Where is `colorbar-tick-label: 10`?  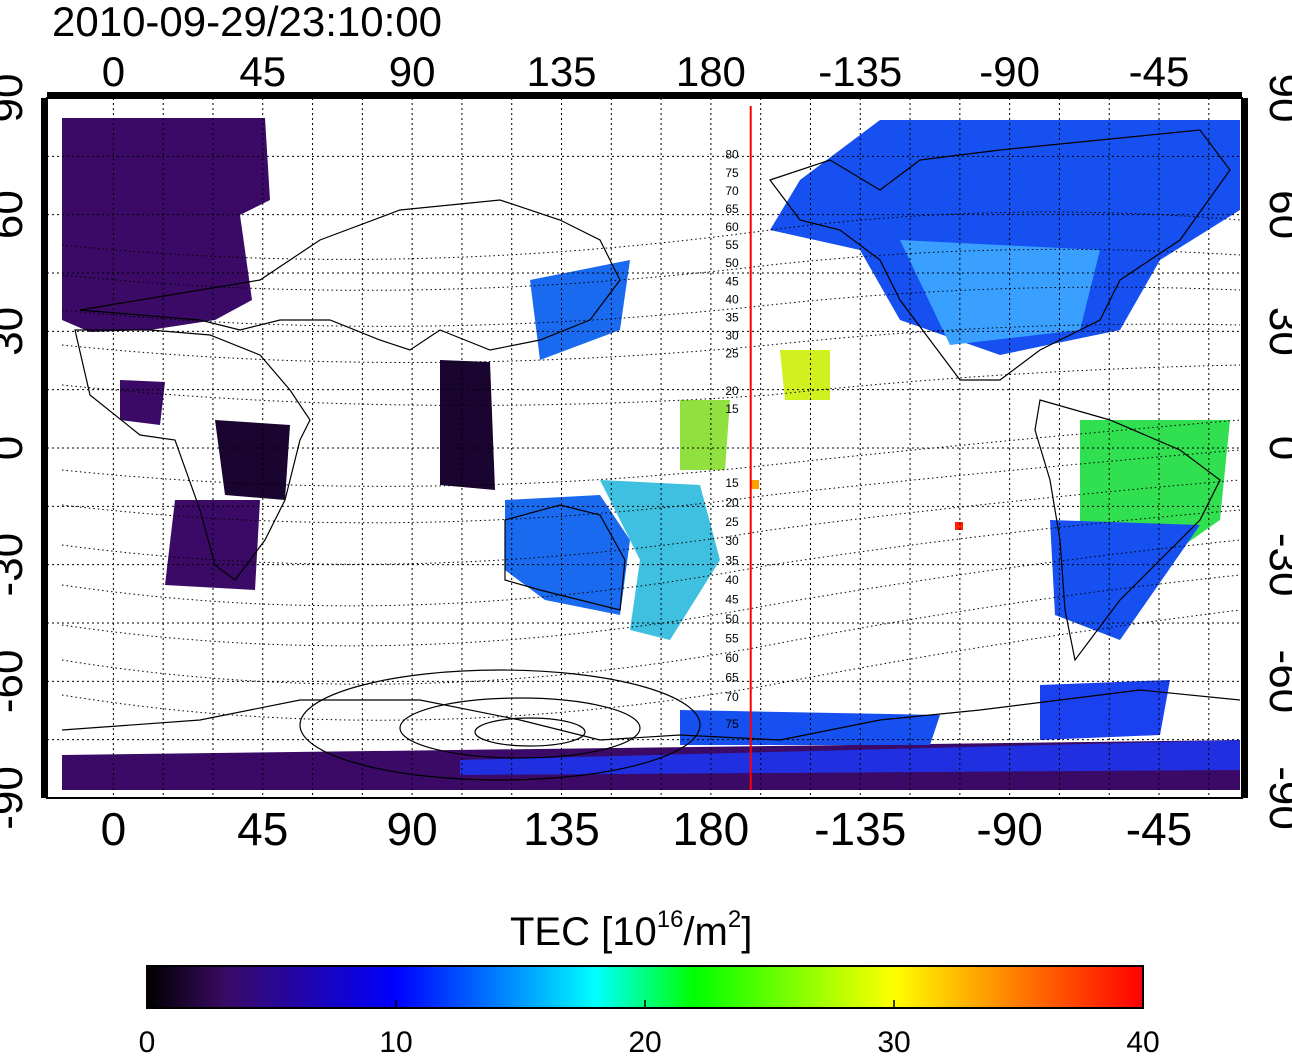 colorbar-tick-label: 10 is located at coordinates (395, 1041).